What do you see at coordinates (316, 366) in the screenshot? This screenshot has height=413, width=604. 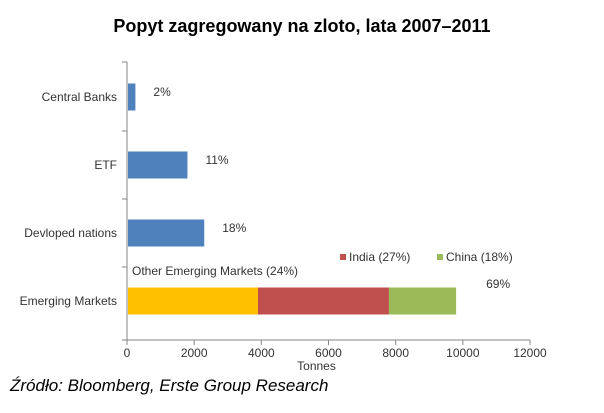 I see `x-axis-label: Tonnes` at bounding box center [316, 366].